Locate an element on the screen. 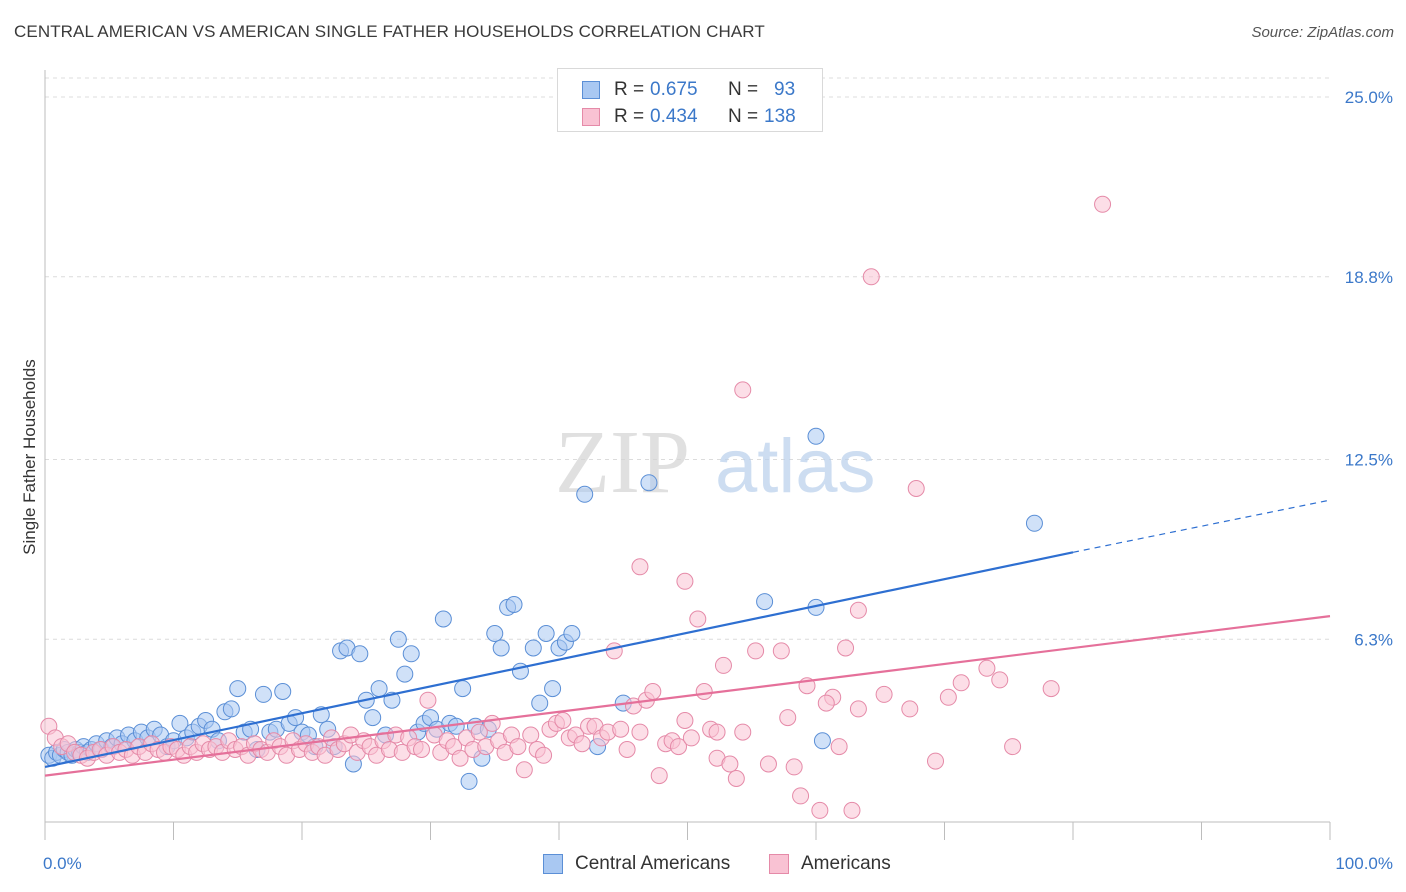  bottom-legend-swatch-americans is located at coordinates (779, 864).